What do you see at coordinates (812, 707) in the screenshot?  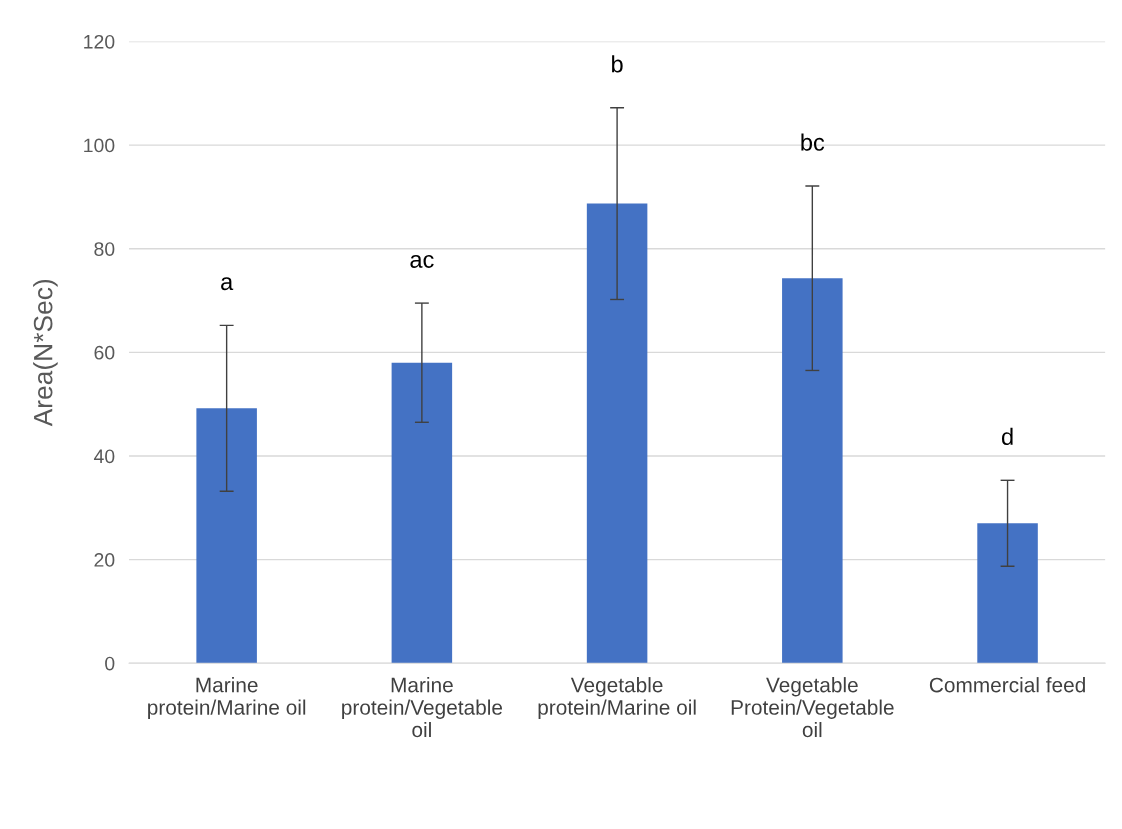 I see `x-tick-label: Vegetable Protein/Vegetable oil` at bounding box center [812, 707].